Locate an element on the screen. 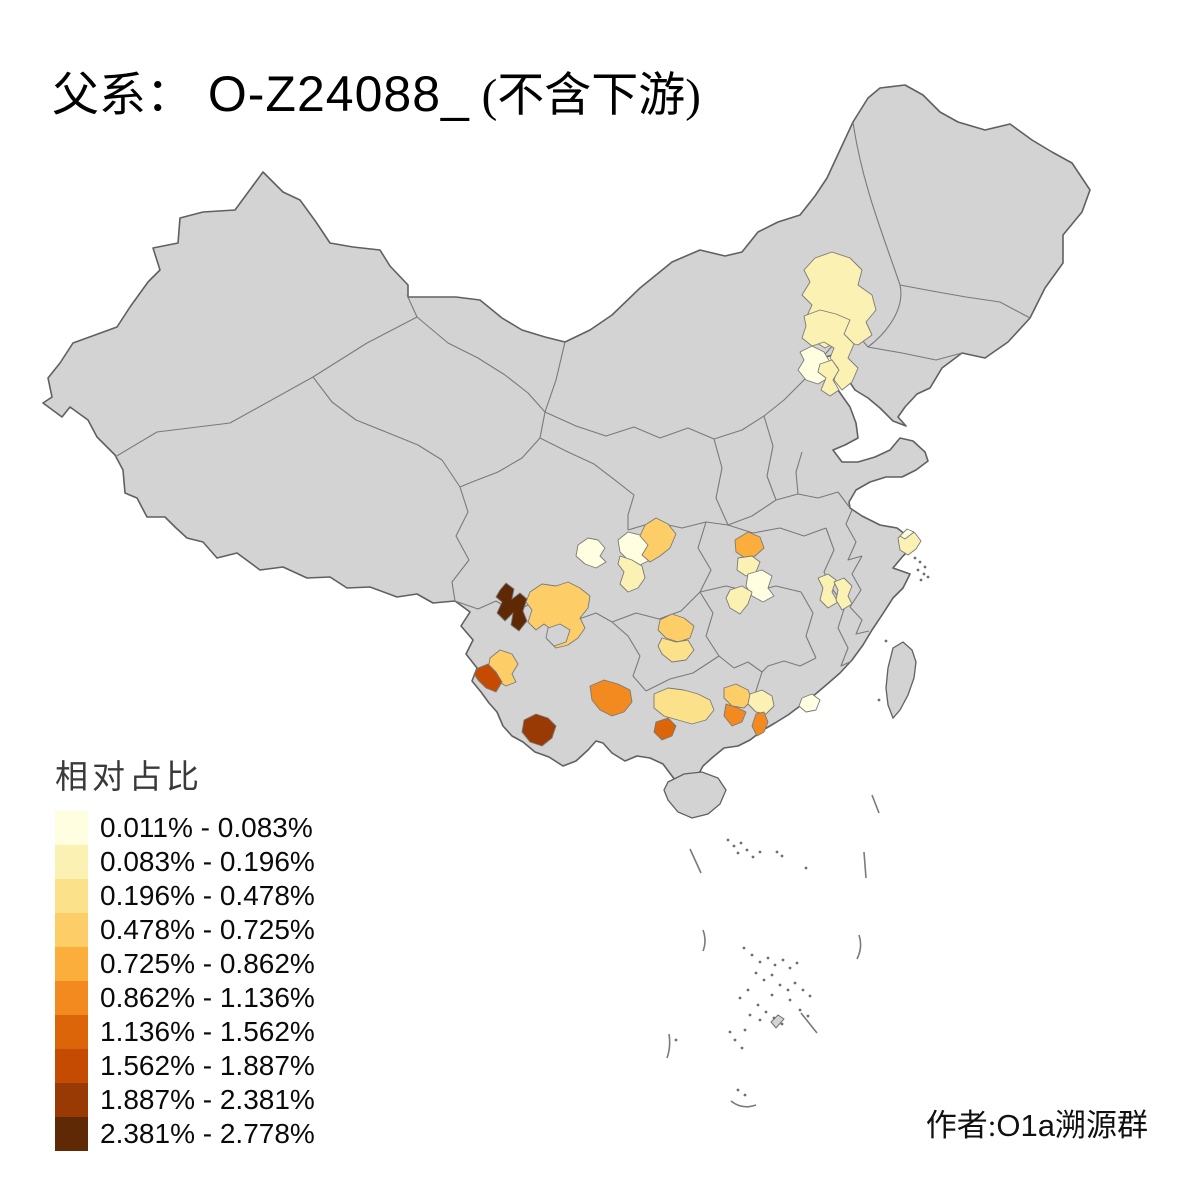 This screenshot has height=1200, width=1200. legend-label: 0.478% - 0.725% is located at coordinates (207, 929).